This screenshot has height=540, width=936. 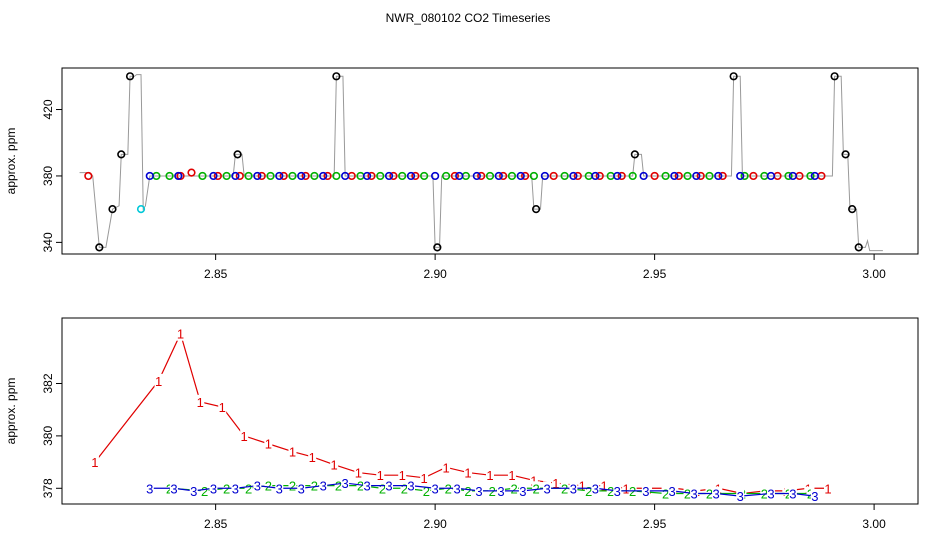 What do you see at coordinates (11, 411) in the screenshot?
I see `y-axis-label: approx. ppm` at bounding box center [11, 411].